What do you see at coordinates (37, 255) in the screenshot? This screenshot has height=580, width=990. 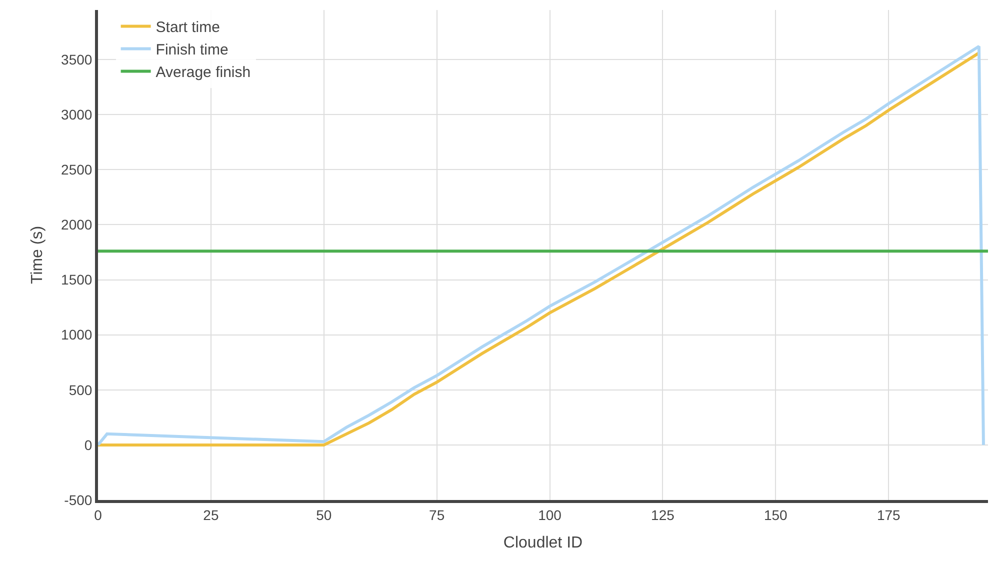 I see `y-axis-title: Time (s)` at bounding box center [37, 255].